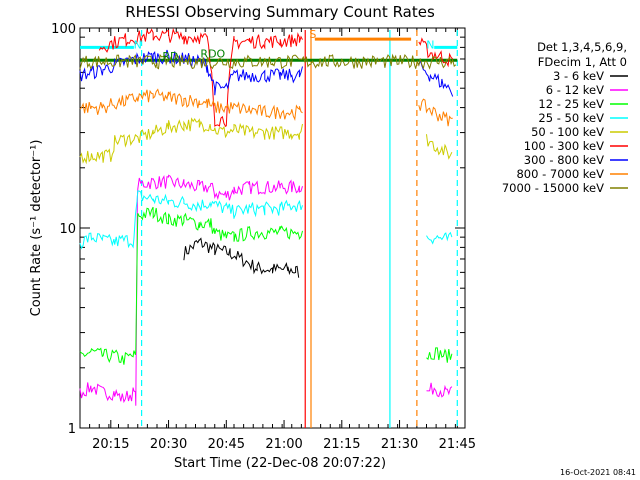 This screenshot has height=480, width=640. I want to click on annotation-label: RDO, so click(212, 54).